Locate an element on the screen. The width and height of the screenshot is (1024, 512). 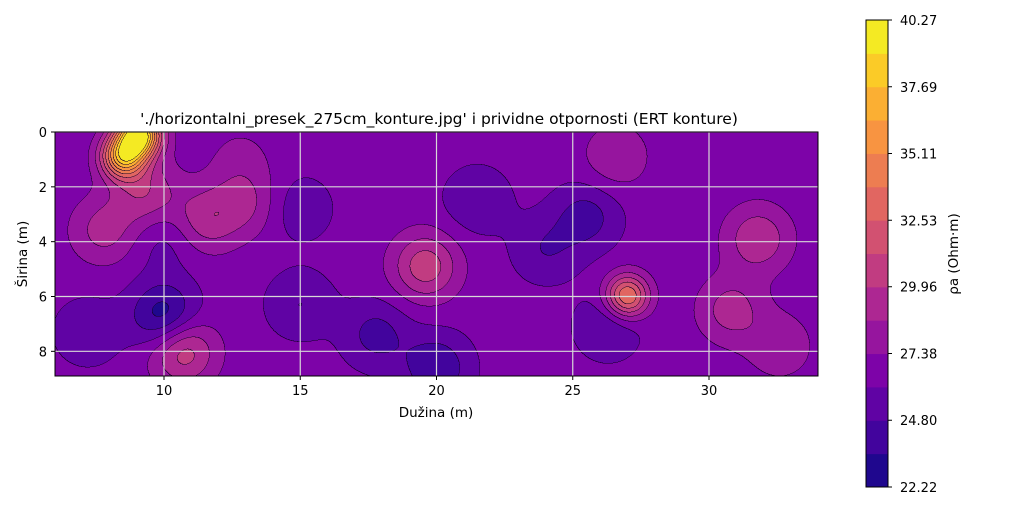
colorbar-frame is located at coordinates (877, 253).